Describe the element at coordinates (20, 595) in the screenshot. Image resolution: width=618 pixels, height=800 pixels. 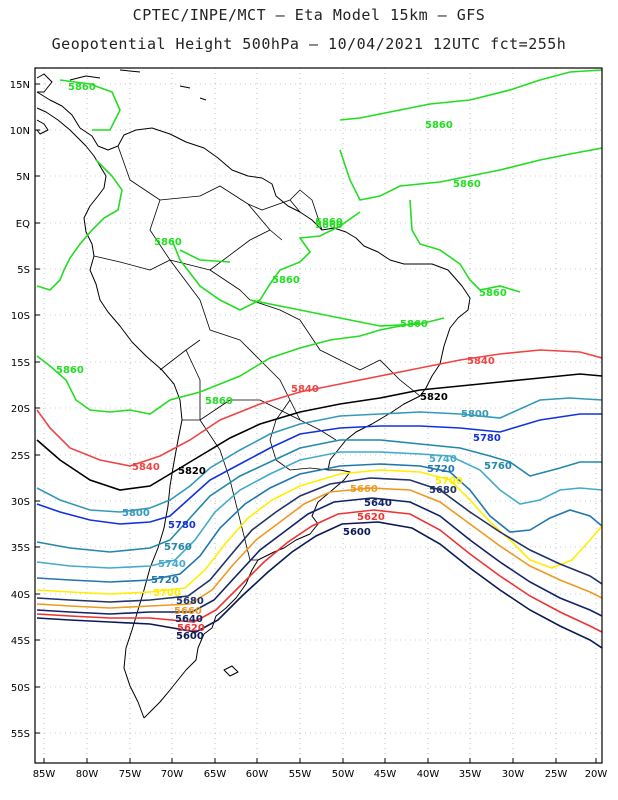
I see `lat-label: 40S` at that location.